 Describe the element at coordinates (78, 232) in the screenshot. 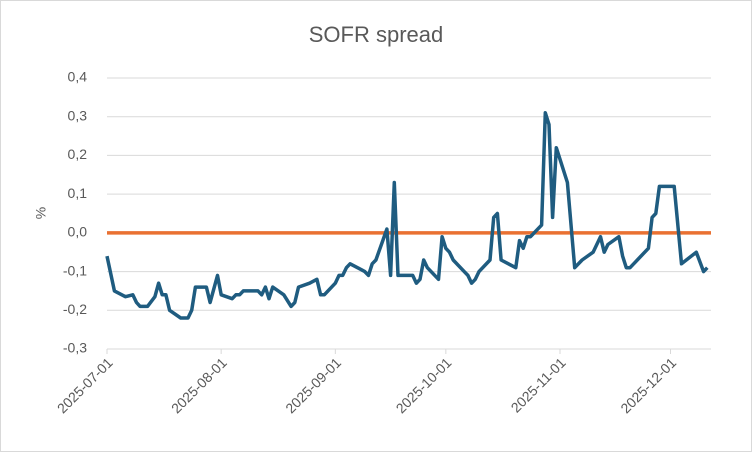

I see `y-tick-label: 0,0` at that location.